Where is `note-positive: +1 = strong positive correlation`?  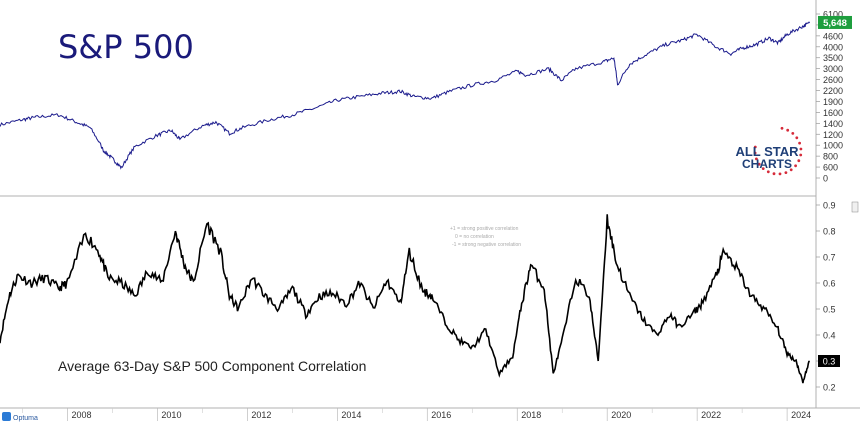 note-positive: +1 = strong positive correlation is located at coordinates (484, 229).